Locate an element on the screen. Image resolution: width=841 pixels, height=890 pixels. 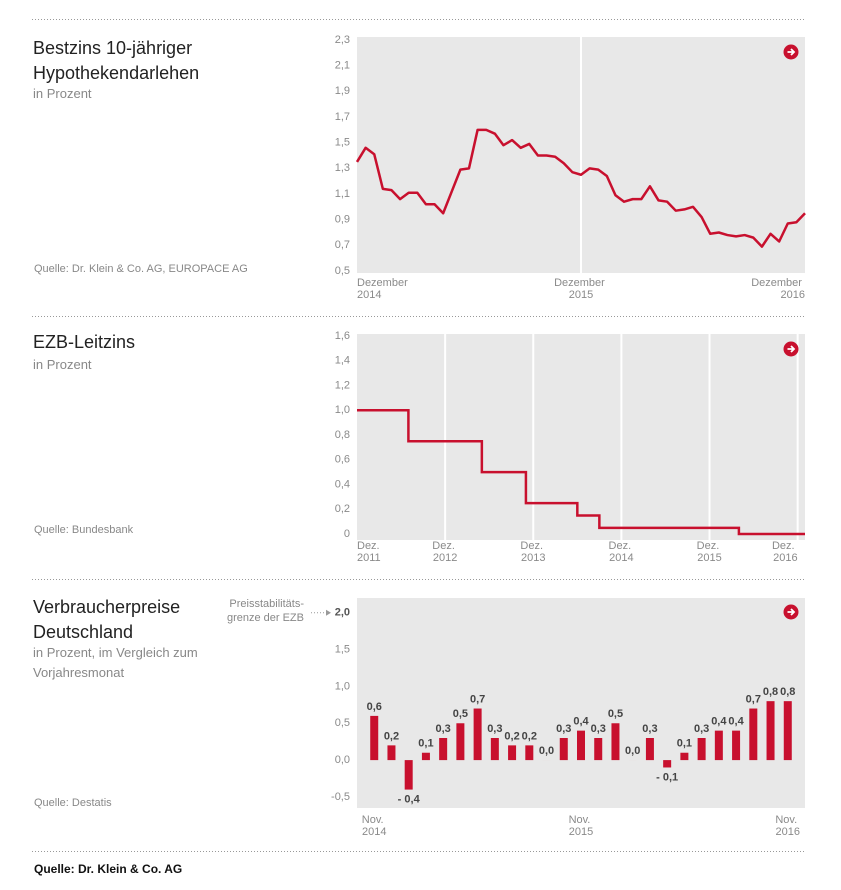
value-label: - 0,4 is located at coordinates (409, 799).